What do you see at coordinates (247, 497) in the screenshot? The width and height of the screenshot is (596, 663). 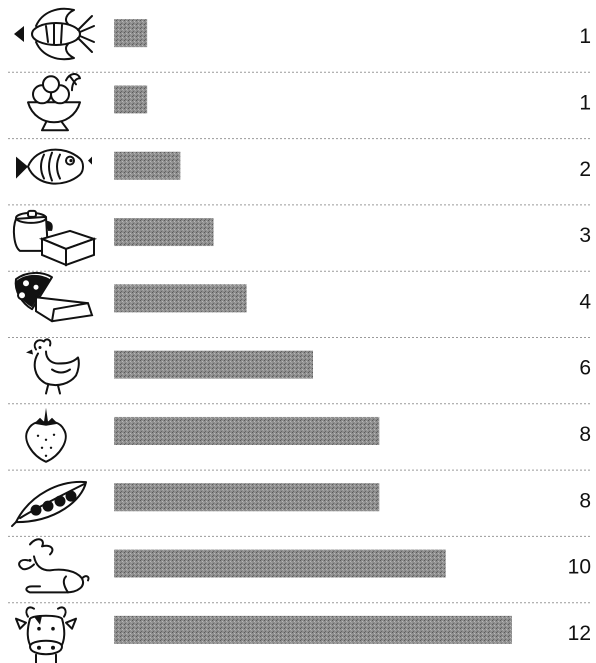 I see `bar-peas` at bounding box center [247, 497].